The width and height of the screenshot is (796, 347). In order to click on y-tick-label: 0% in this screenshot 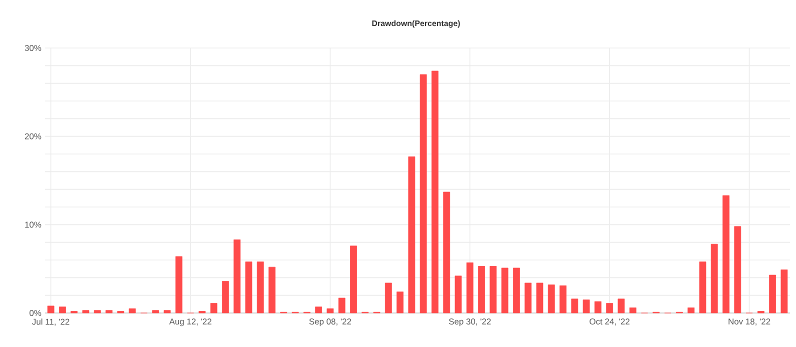, I will do `click(36, 313)`.